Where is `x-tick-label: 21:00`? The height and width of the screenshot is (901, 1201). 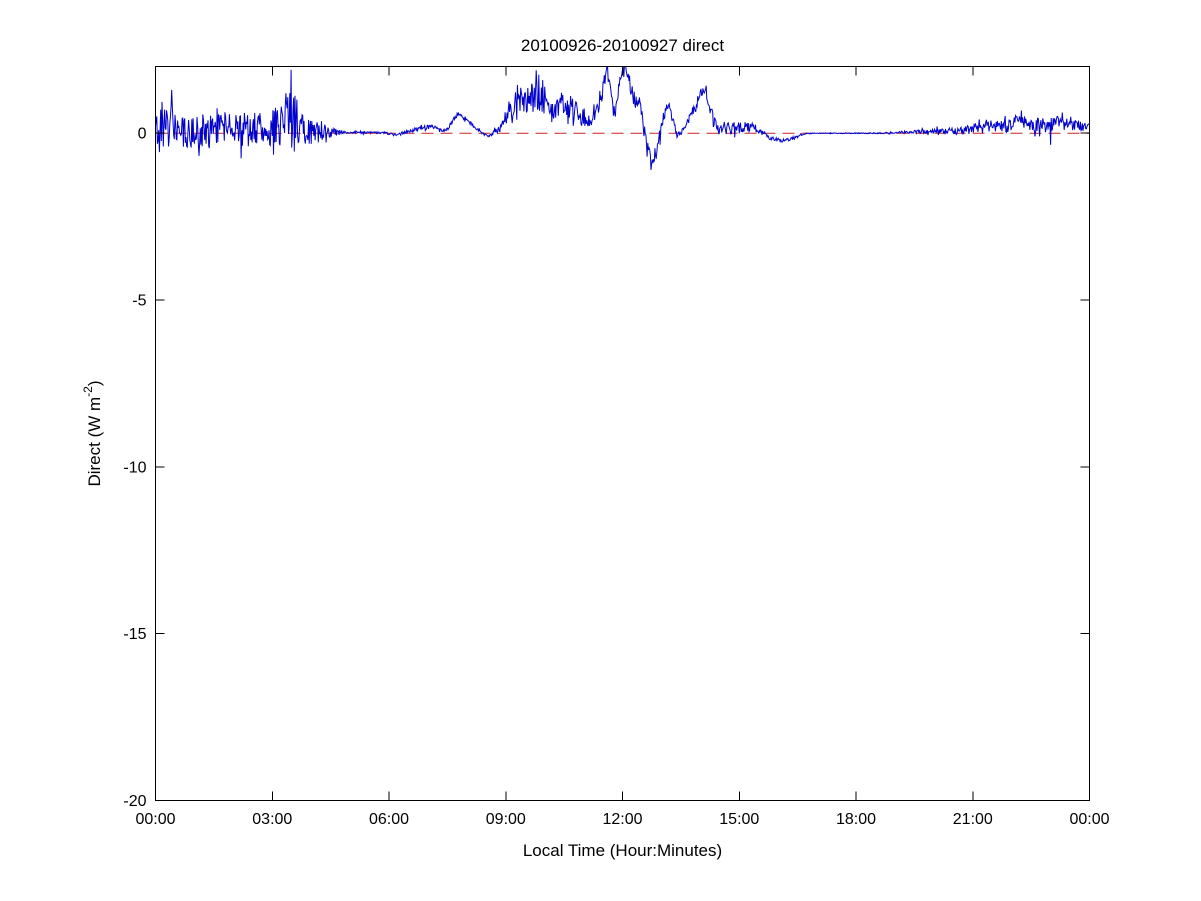 x-tick-label: 21:00 is located at coordinates (973, 819).